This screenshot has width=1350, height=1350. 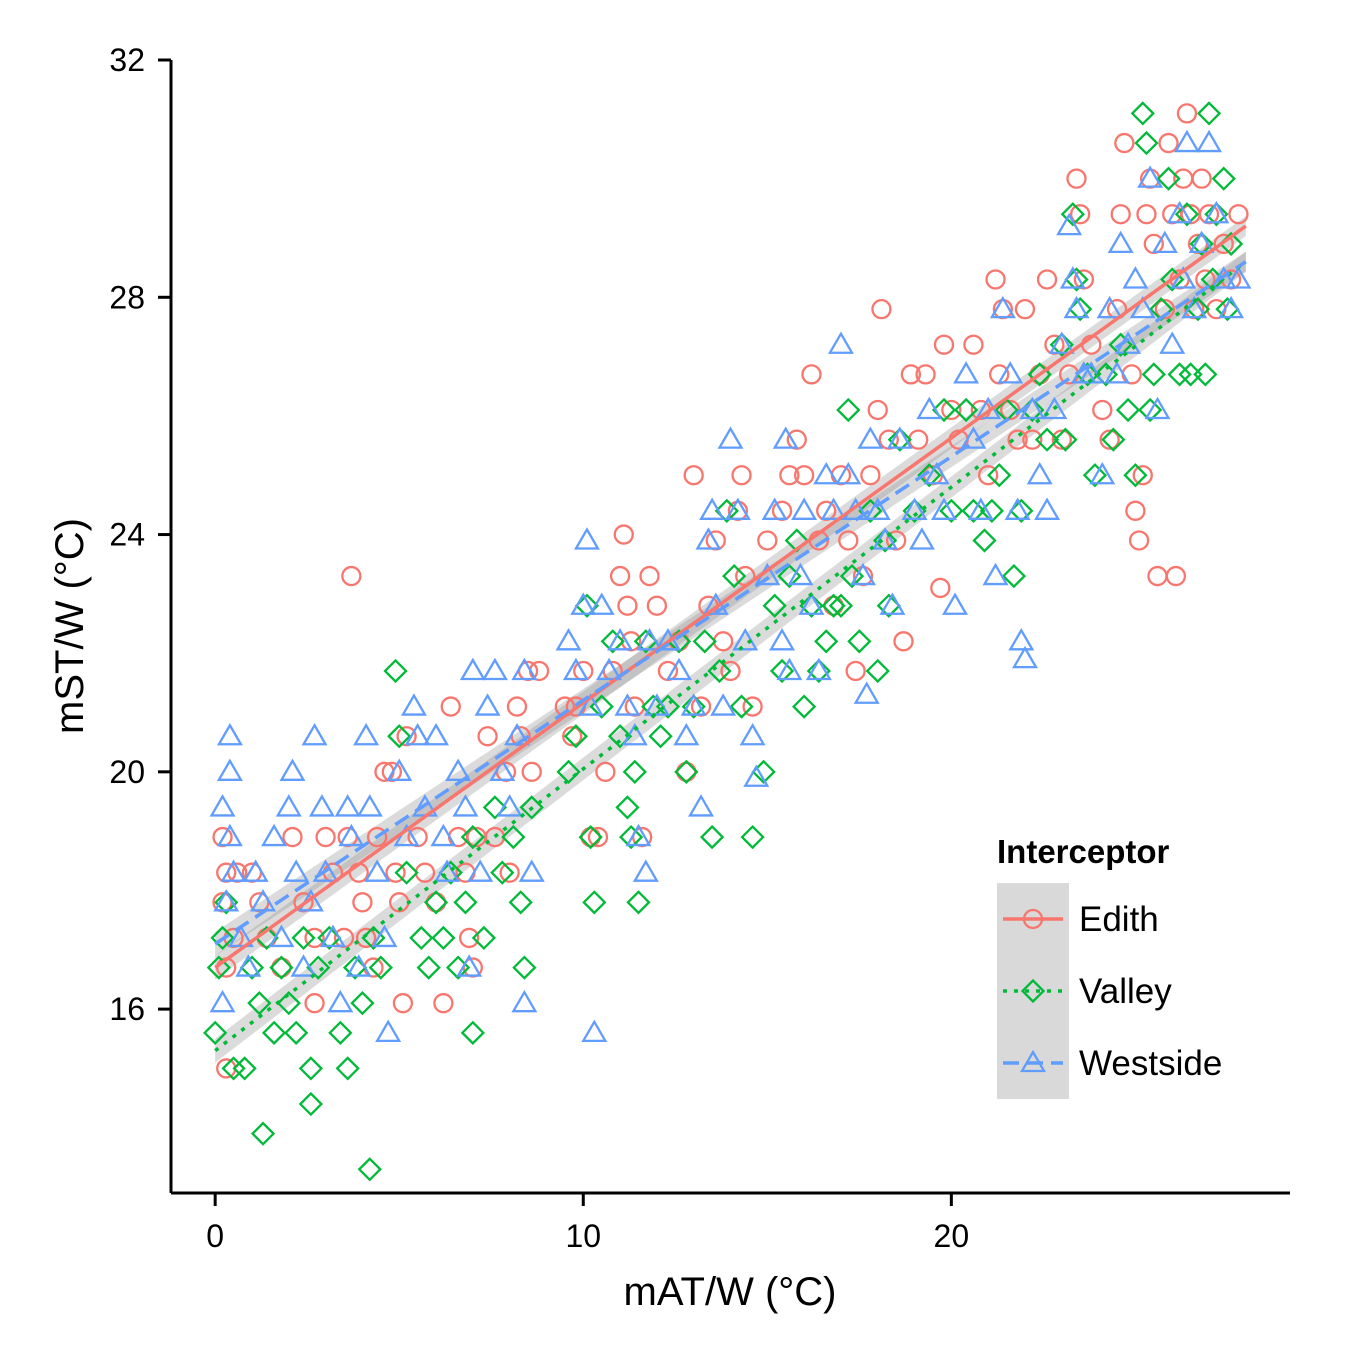 What do you see at coordinates (1150, 1063) in the screenshot?
I see `legend-label-westside: Westside` at bounding box center [1150, 1063].